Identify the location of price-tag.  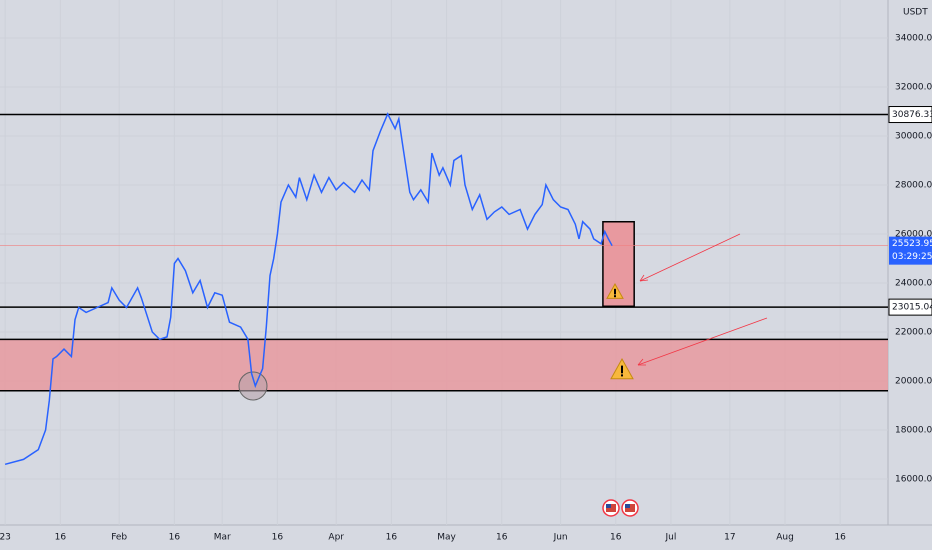
(910, 250).